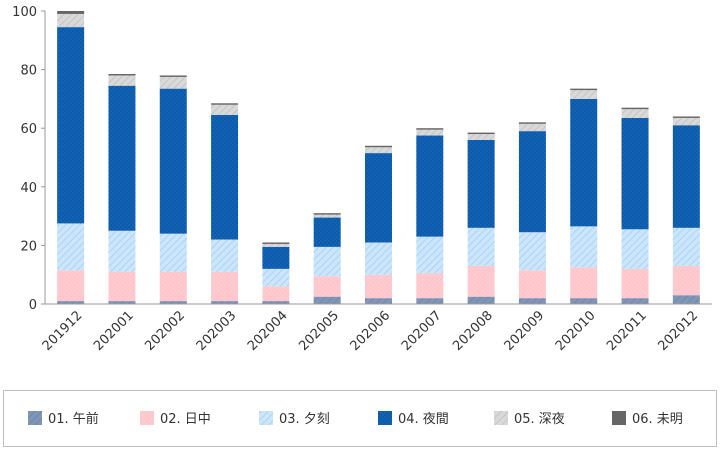 This screenshot has width=720, height=450. What do you see at coordinates (114, 331) in the screenshot?
I see `x-tick-label-202001: 202001` at bounding box center [114, 331].